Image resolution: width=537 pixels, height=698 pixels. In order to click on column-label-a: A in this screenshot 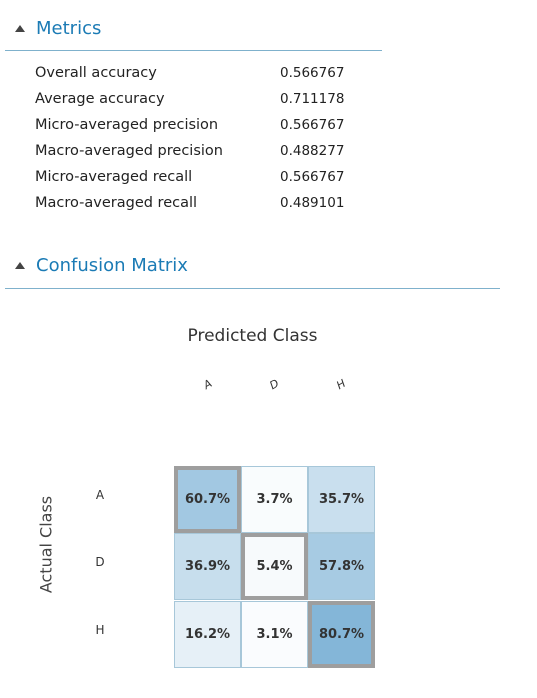, I will do `click(207, 384)`.